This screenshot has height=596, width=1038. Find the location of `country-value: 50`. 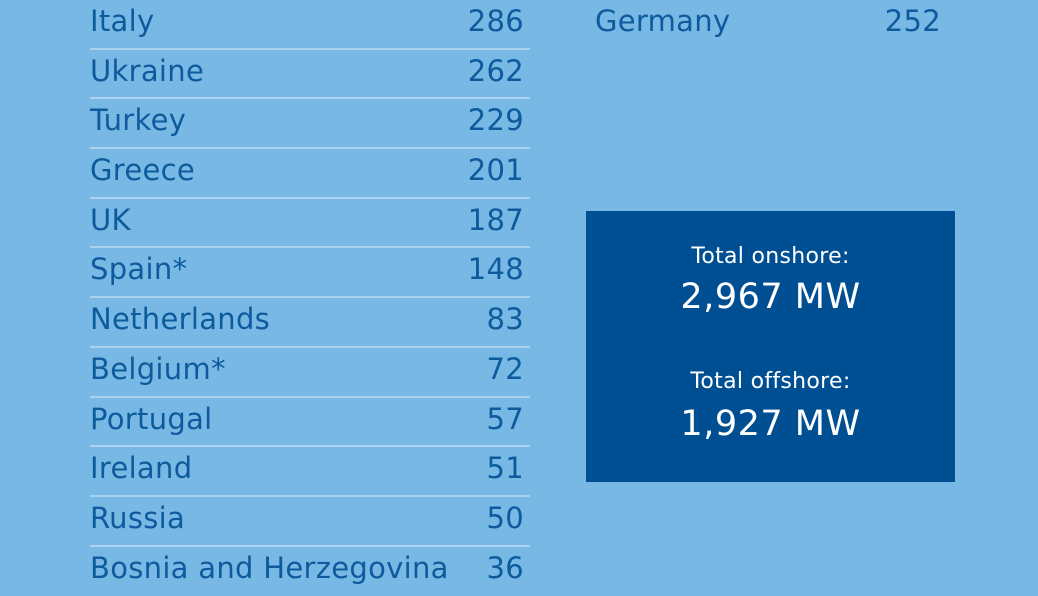

country-value: 50 is located at coordinates (505, 517).